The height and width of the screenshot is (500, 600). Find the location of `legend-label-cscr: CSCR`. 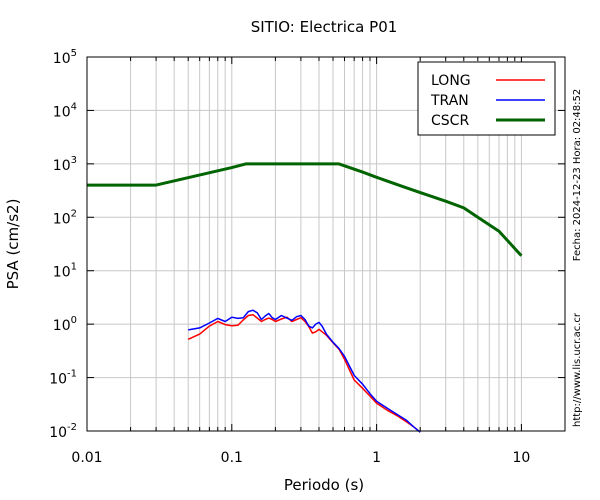

legend-label-cscr: CSCR is located at coordinates (450, 121).